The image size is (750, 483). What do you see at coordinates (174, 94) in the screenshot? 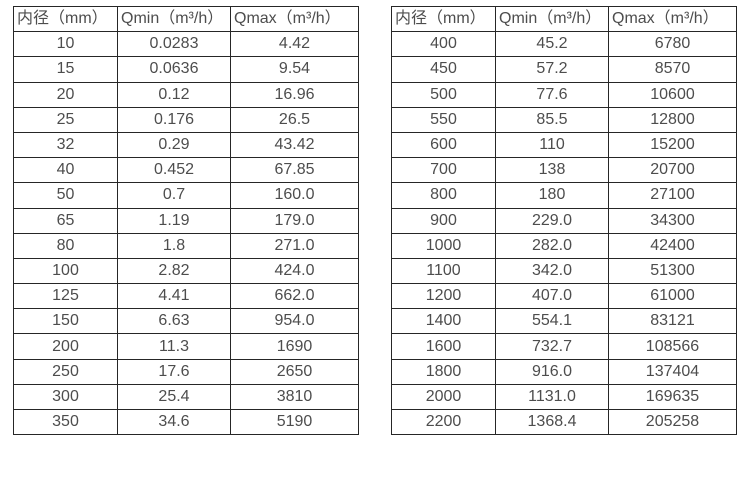
I see `table-cell: 0.12` at bounding box center [174, 94].